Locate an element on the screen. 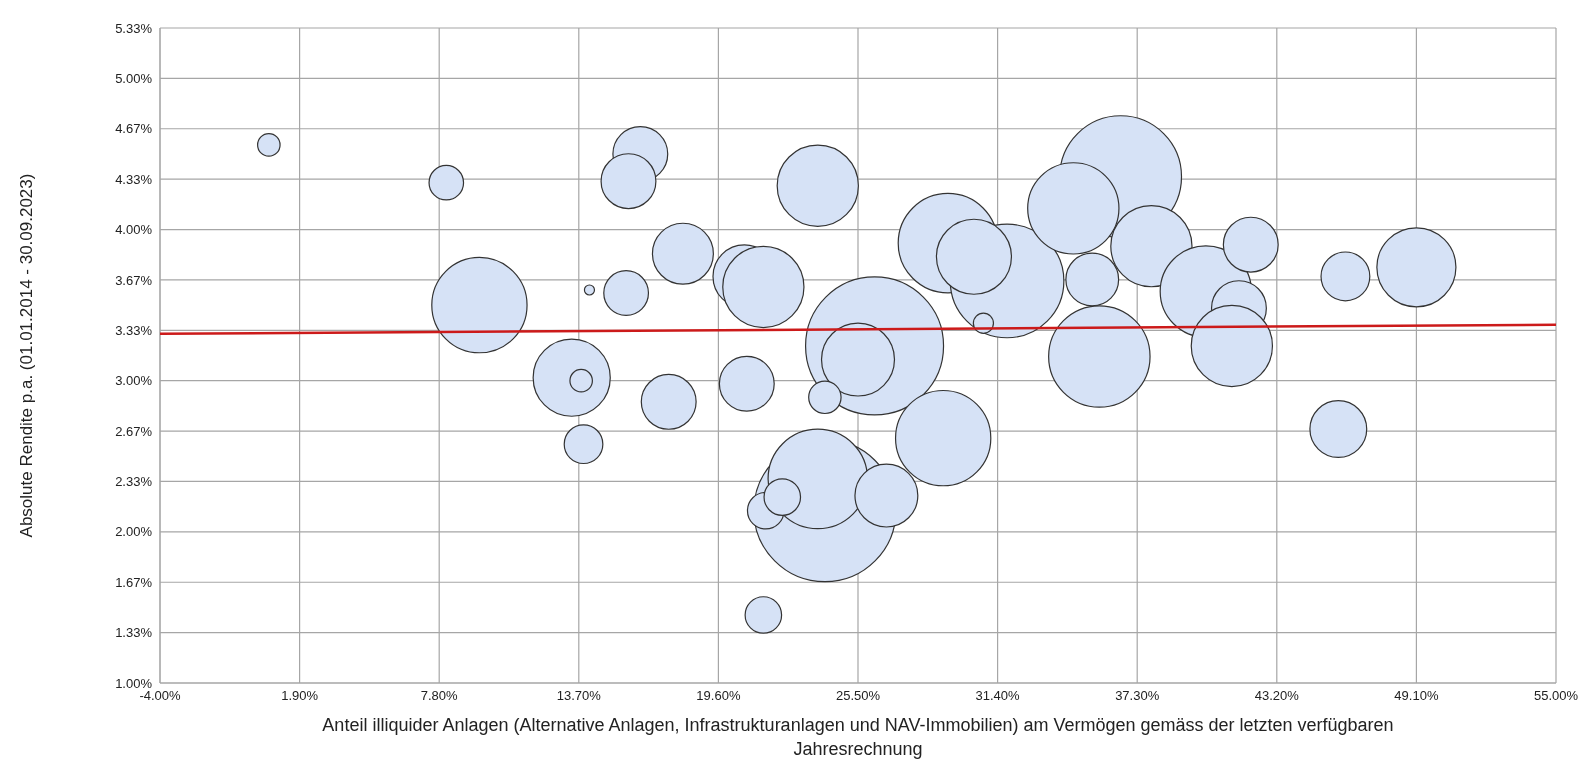 The width and height of the screenshot is (1594, 782). x-tick-label: 55.00% is located at coordinates (1556, 696).